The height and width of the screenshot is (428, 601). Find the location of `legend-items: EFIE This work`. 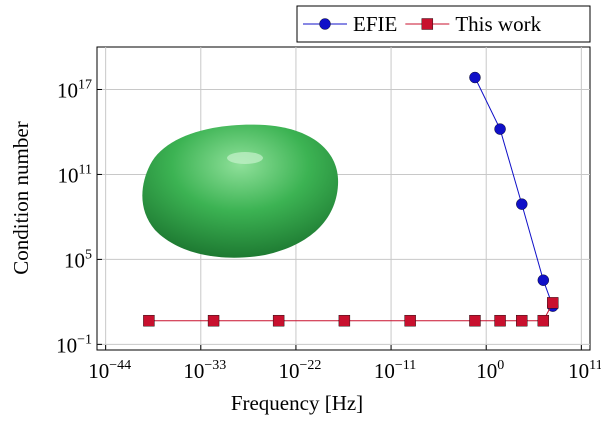

legend-items: EFIE This work is located at coordinates (422, 24).